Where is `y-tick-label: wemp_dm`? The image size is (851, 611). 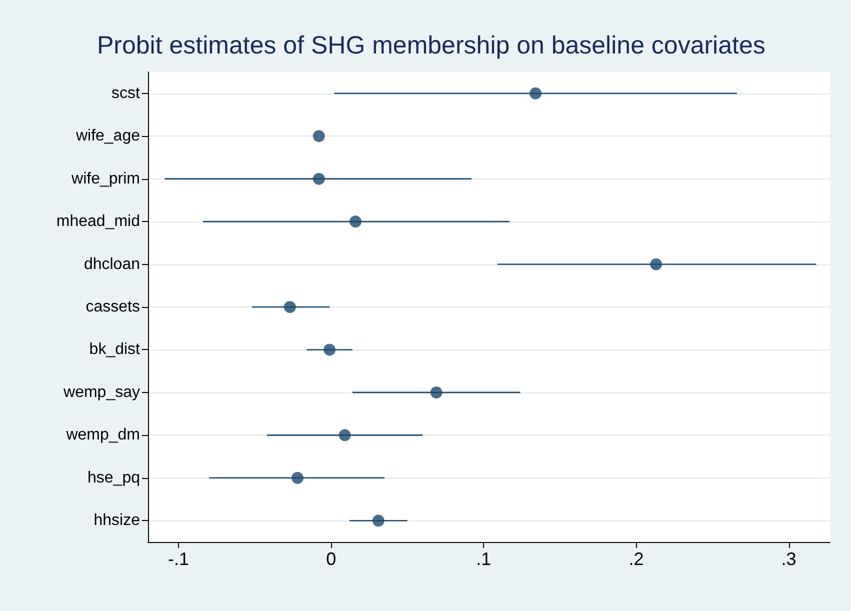
y-tick-label: wemp_dm is located at coordinates (102, 435).